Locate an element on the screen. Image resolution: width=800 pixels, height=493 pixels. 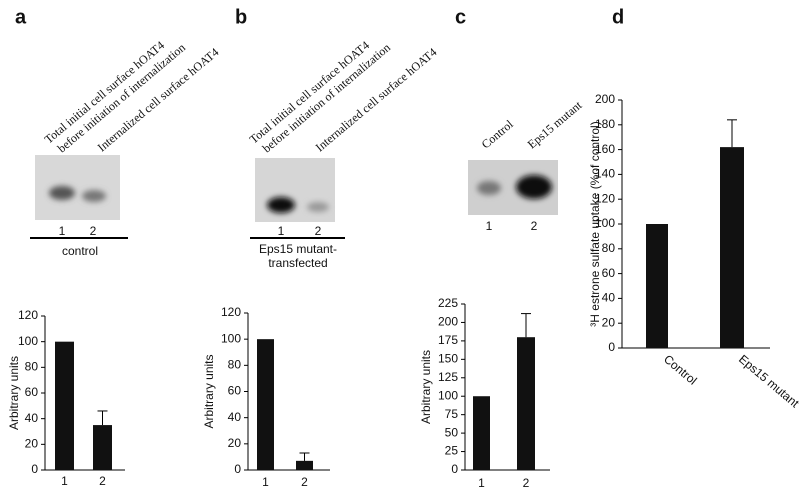
y-tick-label: 180 is located at coordinates (605, 124).